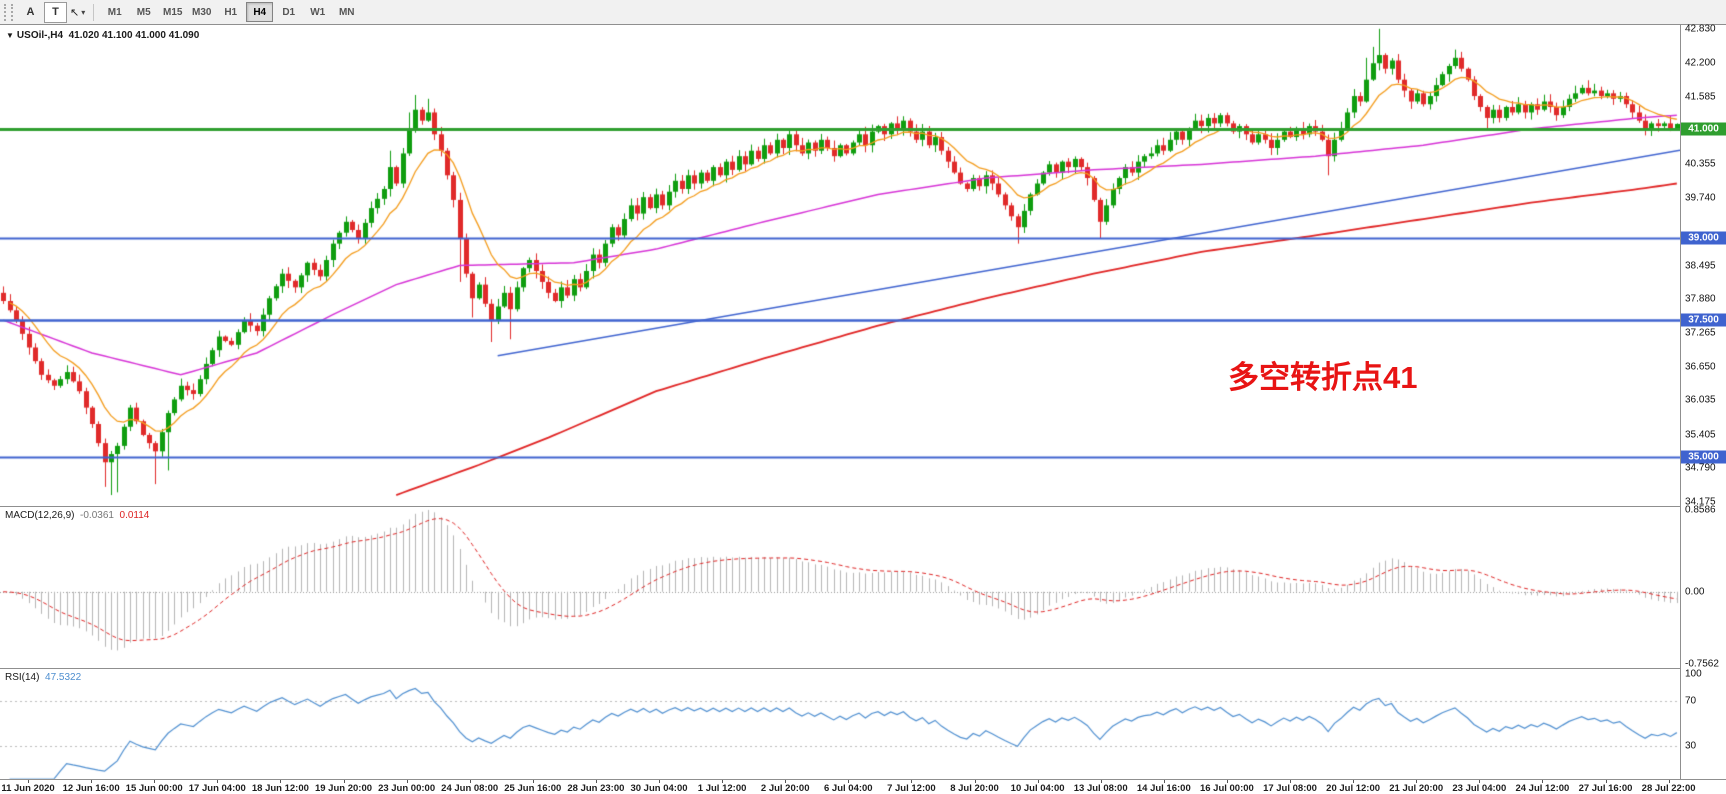  What do you see at coordinates (94, 12) in the screenshot?
I see `toolbar-separator` at bounding box center [94, 12].